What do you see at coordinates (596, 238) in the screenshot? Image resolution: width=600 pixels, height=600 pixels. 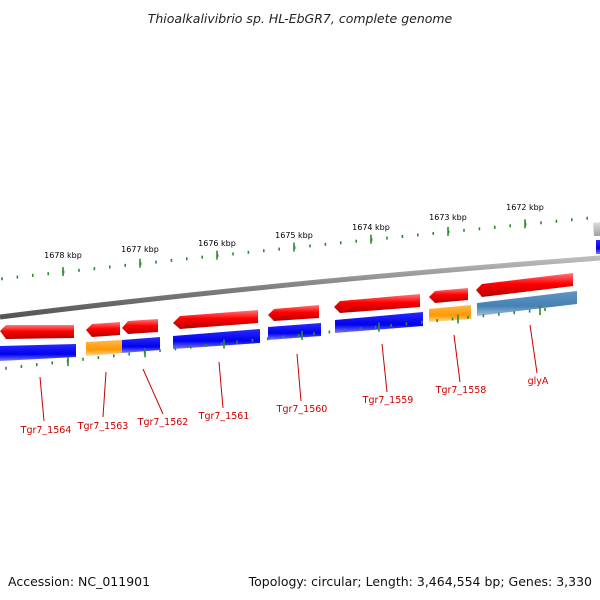 I see `edge-feature-partial` at bounding box center [596, 238].